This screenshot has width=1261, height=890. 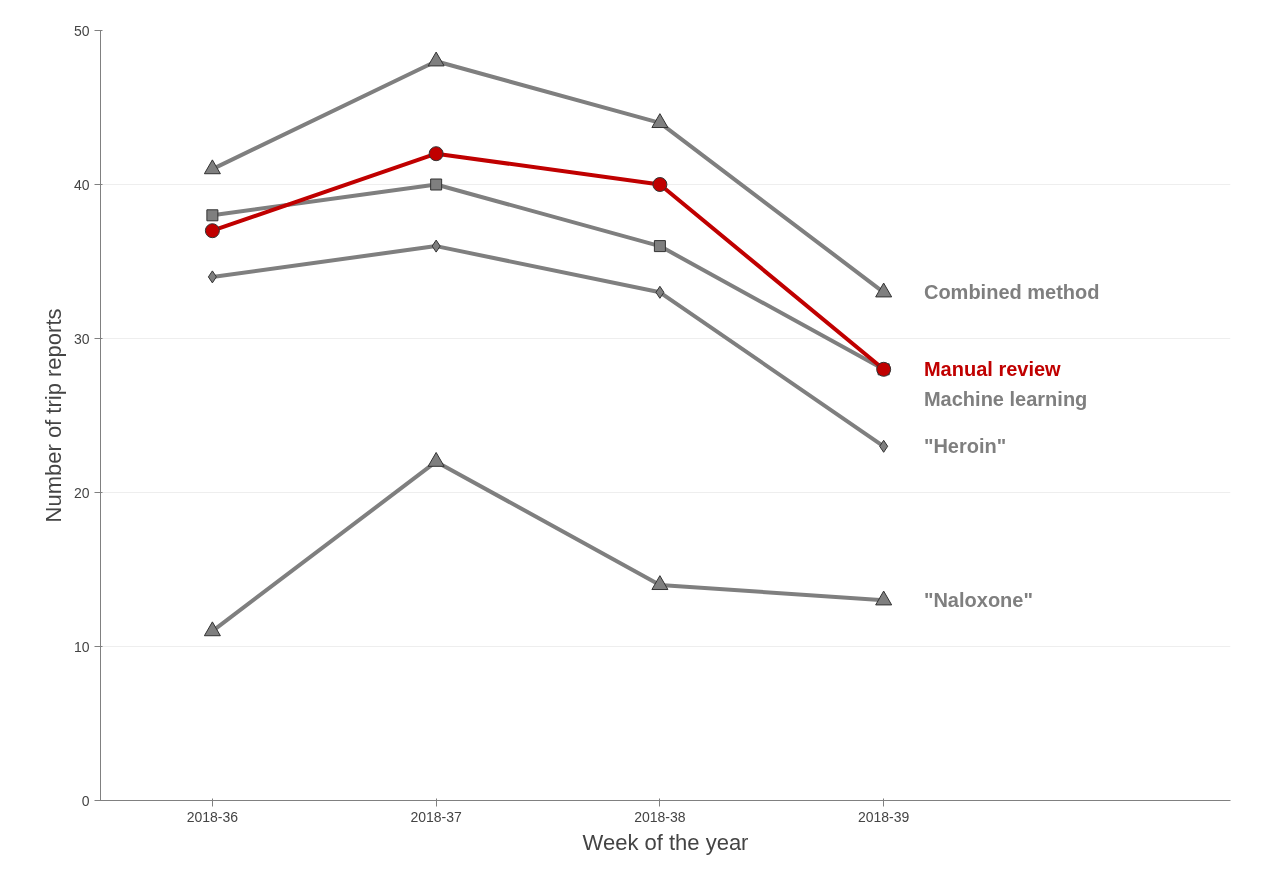 I want to click on y-tick-label: 0, so click(x=85, y=800).